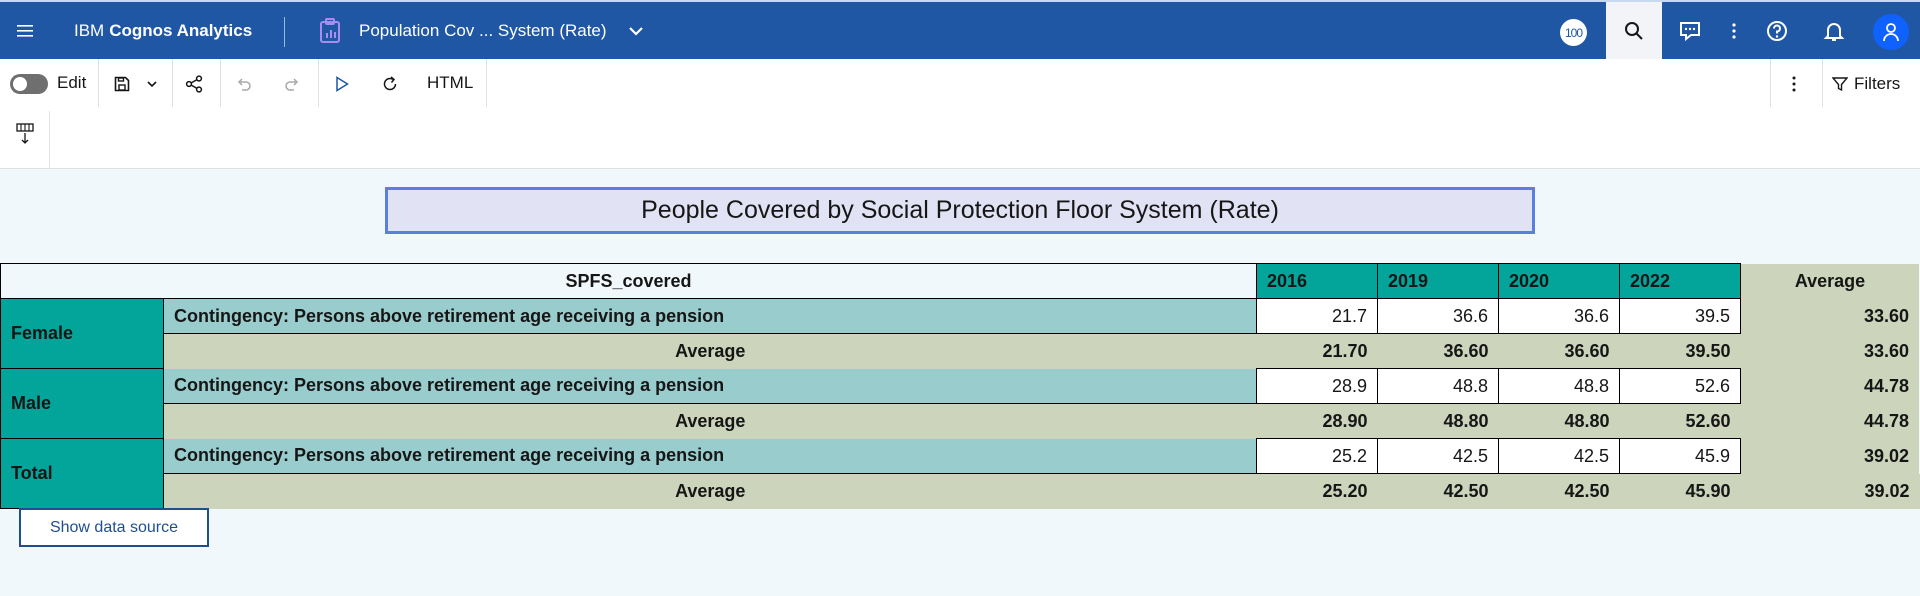  What do you see at coordinates (82, 333) in the screenshot?
I see `group-header-female: Female` at bounding box center [82, 333].